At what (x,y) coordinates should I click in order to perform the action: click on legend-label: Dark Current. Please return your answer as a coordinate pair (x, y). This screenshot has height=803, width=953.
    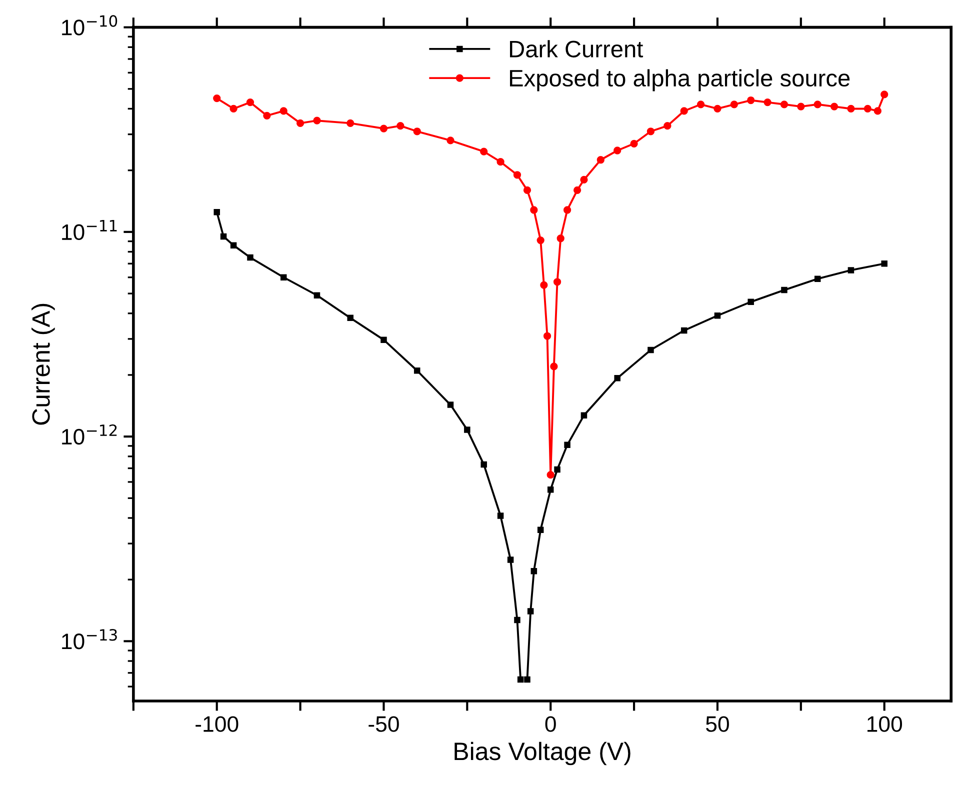
    Looking at the image, I should click on (577, 49).